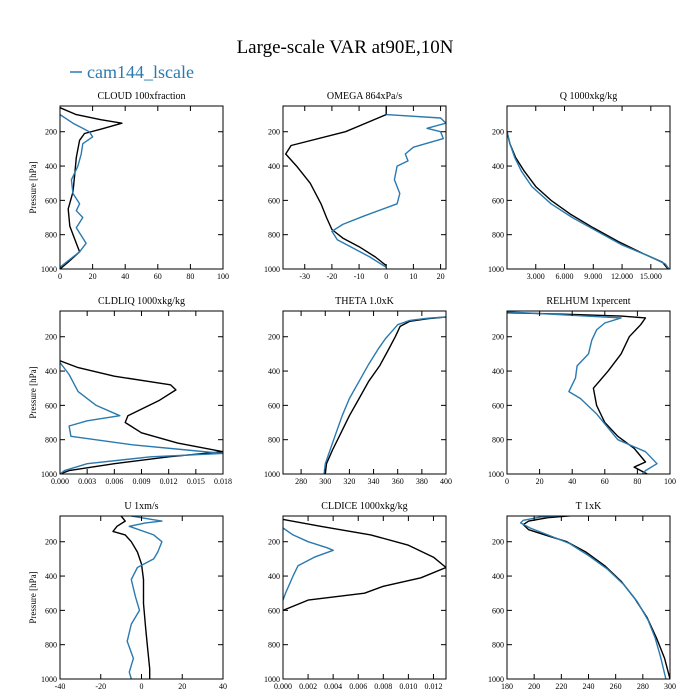  I want to click on panel-title: THETA 1.0xK, so click(364, 301).